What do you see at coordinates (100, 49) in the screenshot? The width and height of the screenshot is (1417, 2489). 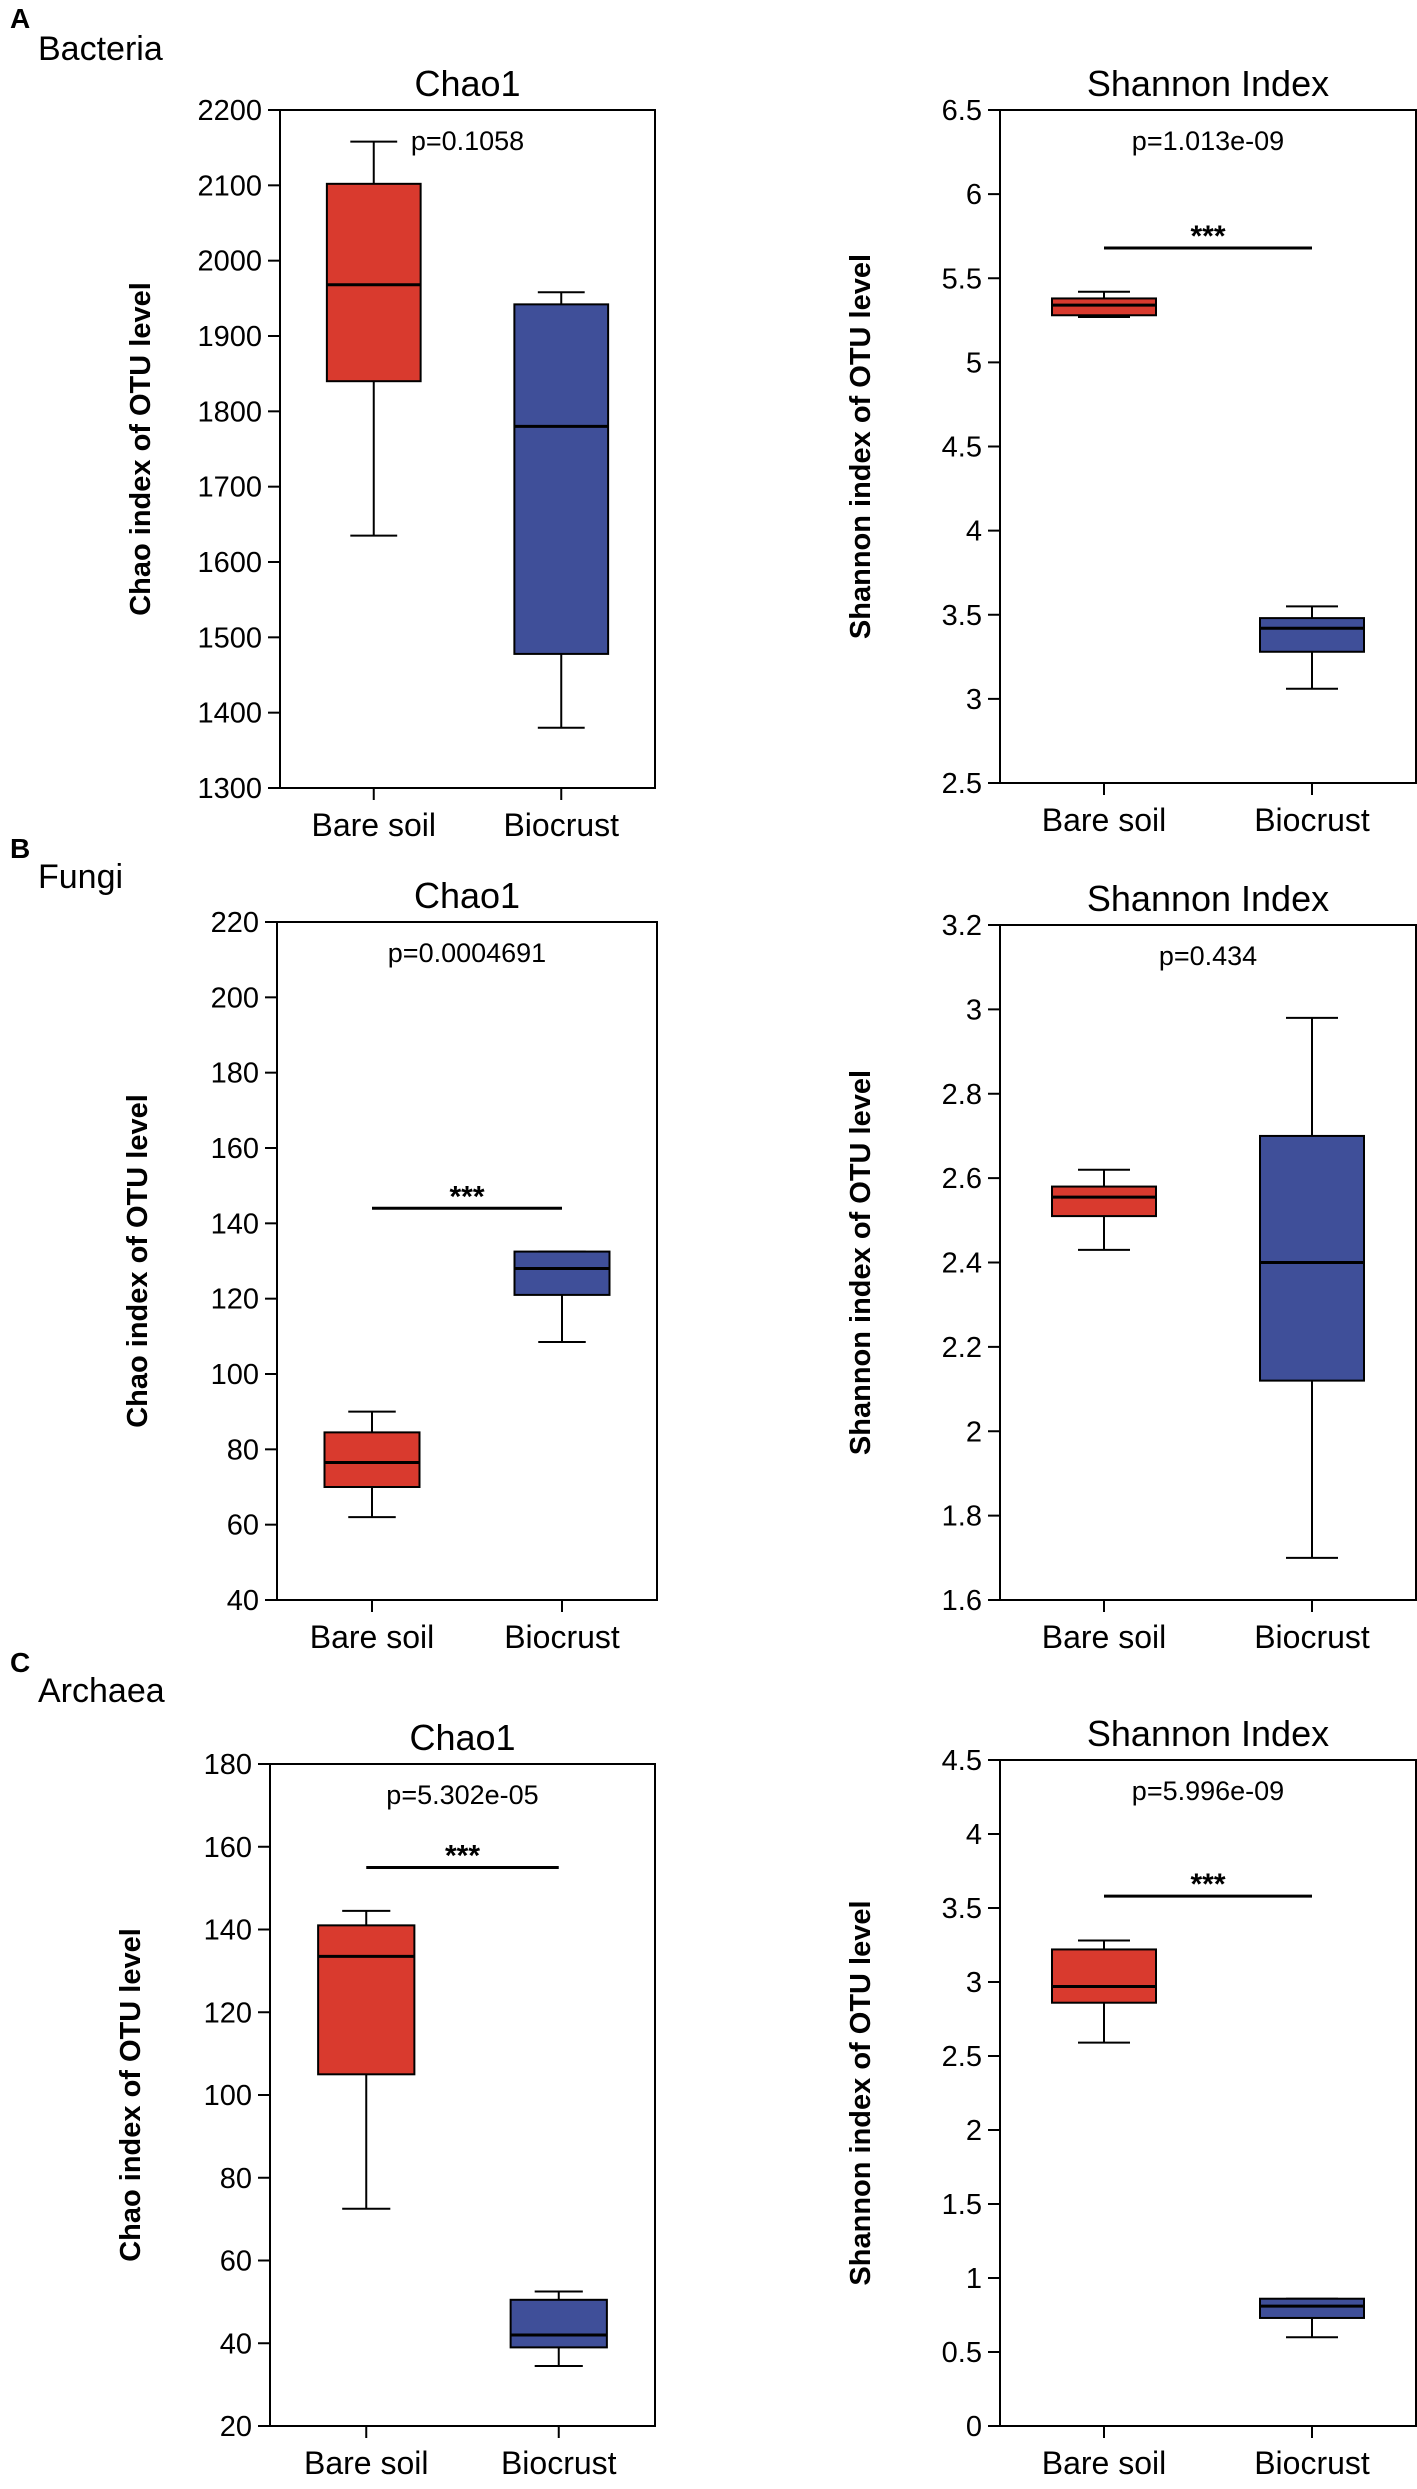 I see `panel-label-bacteria: Bacteria` at bounding box center [100, 49].